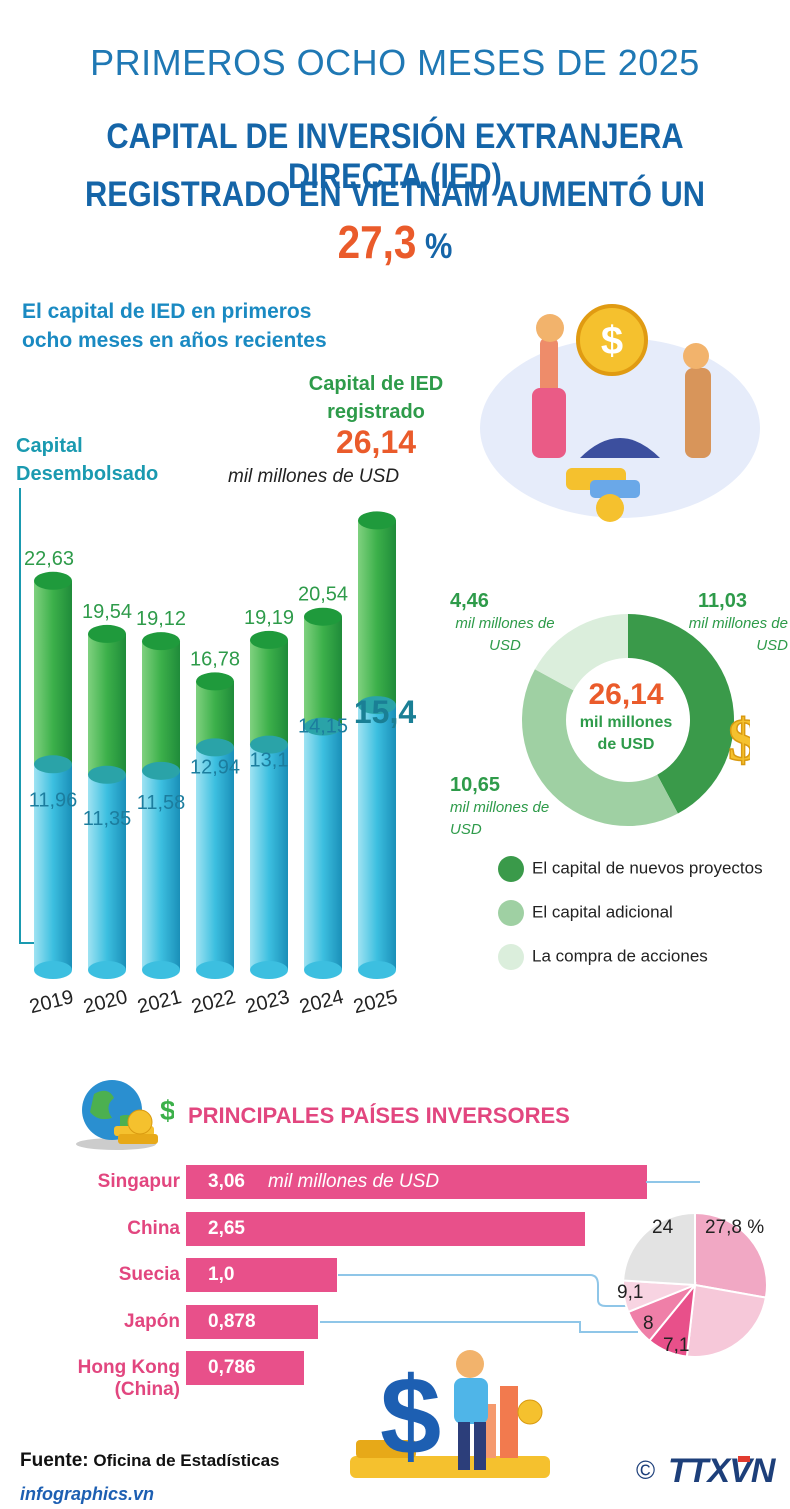  I want to click on disbursed-value-2021: 11,58, so click(161, 803).